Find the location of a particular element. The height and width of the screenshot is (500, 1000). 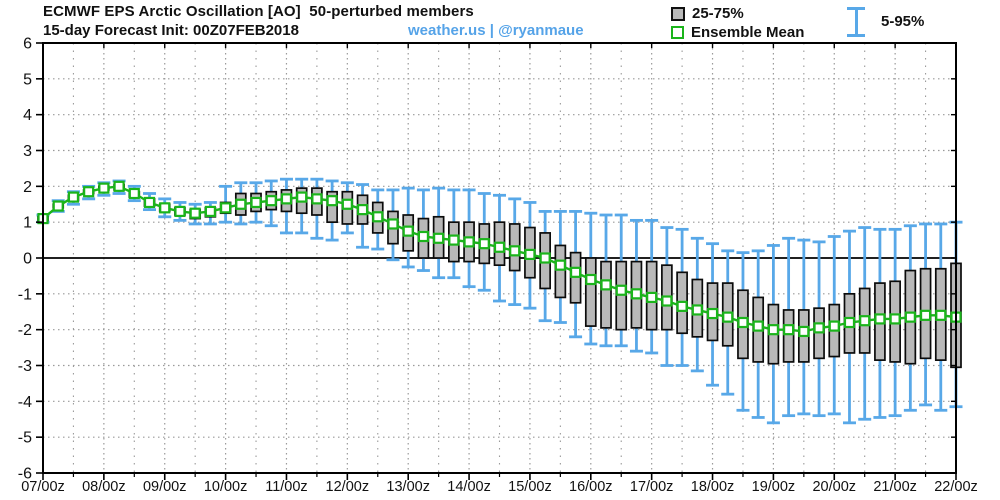

svg-text: -5 is located at coordinates (25, 438).